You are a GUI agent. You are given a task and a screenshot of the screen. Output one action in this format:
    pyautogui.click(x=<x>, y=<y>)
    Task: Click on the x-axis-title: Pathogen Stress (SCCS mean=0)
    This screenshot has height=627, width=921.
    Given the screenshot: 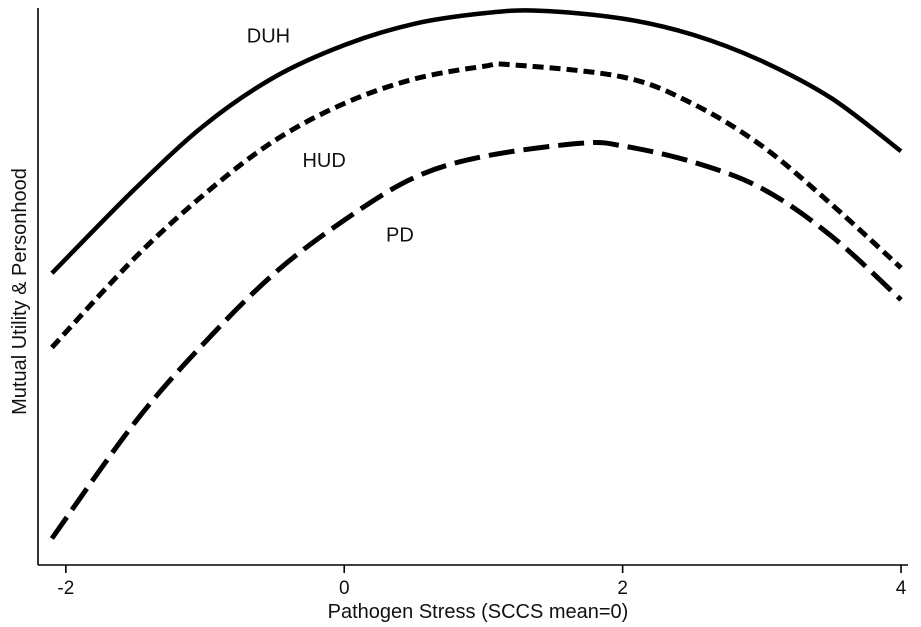 What is the action you would take?
    pyautogui.click(x=478, y=612)
    